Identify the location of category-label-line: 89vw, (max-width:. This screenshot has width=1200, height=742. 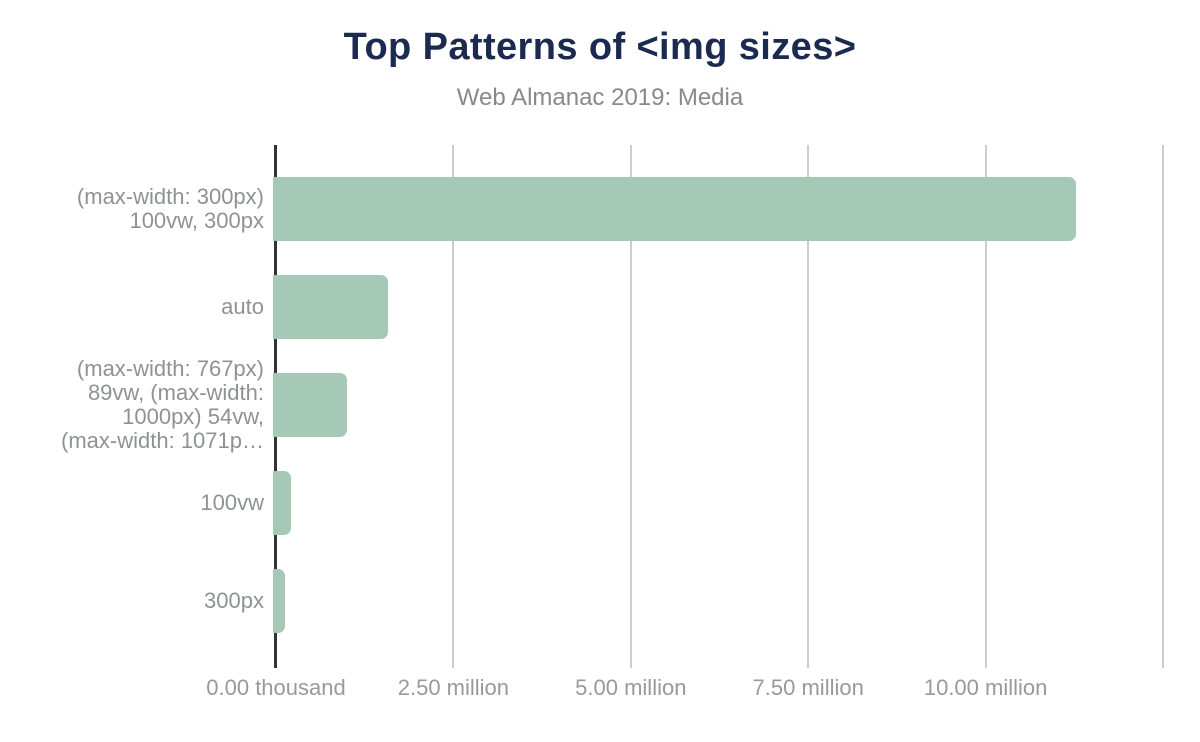
(175, 392).